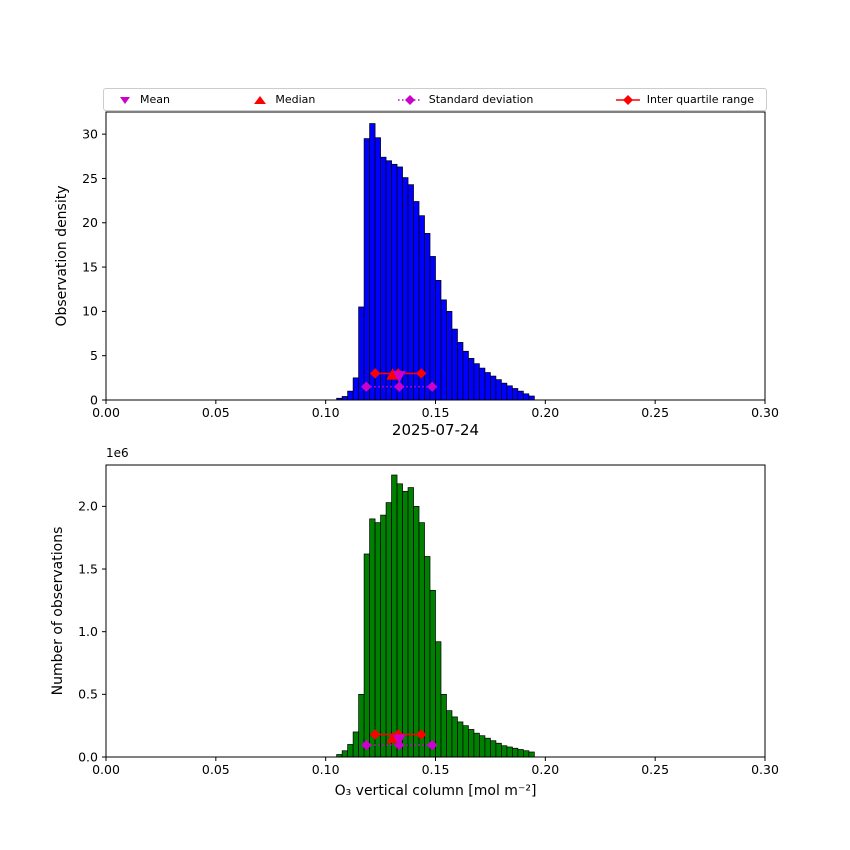  Describe the element at coordinates (435, 791) in the screenshot. I see `x-axis-label: O₃ vertical column [mol m⁻²]` at that location.